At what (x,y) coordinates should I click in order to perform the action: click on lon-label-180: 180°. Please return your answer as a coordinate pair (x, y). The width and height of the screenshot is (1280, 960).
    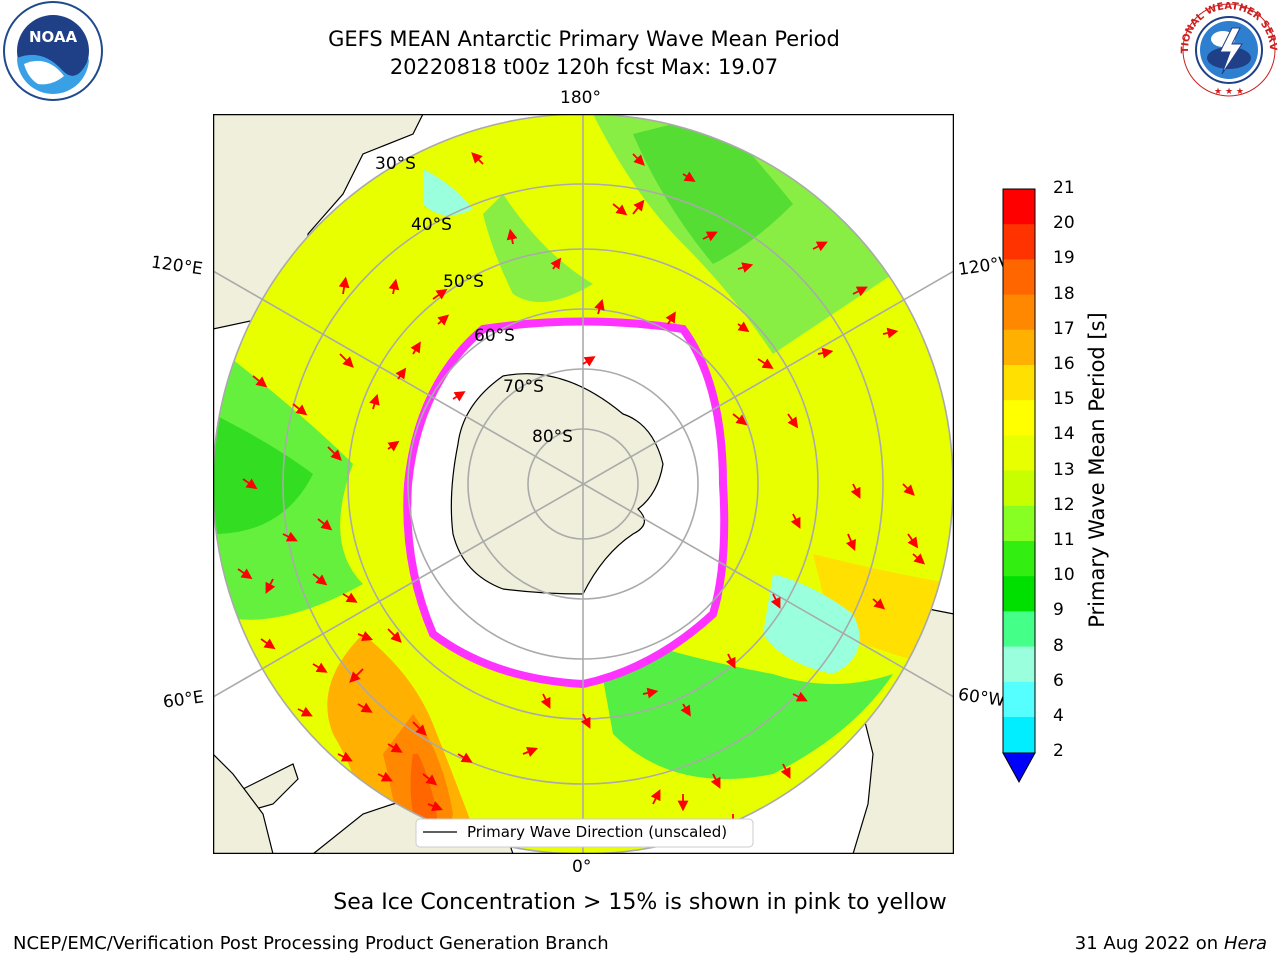
    Looking at the image, I should click on (580, 98).